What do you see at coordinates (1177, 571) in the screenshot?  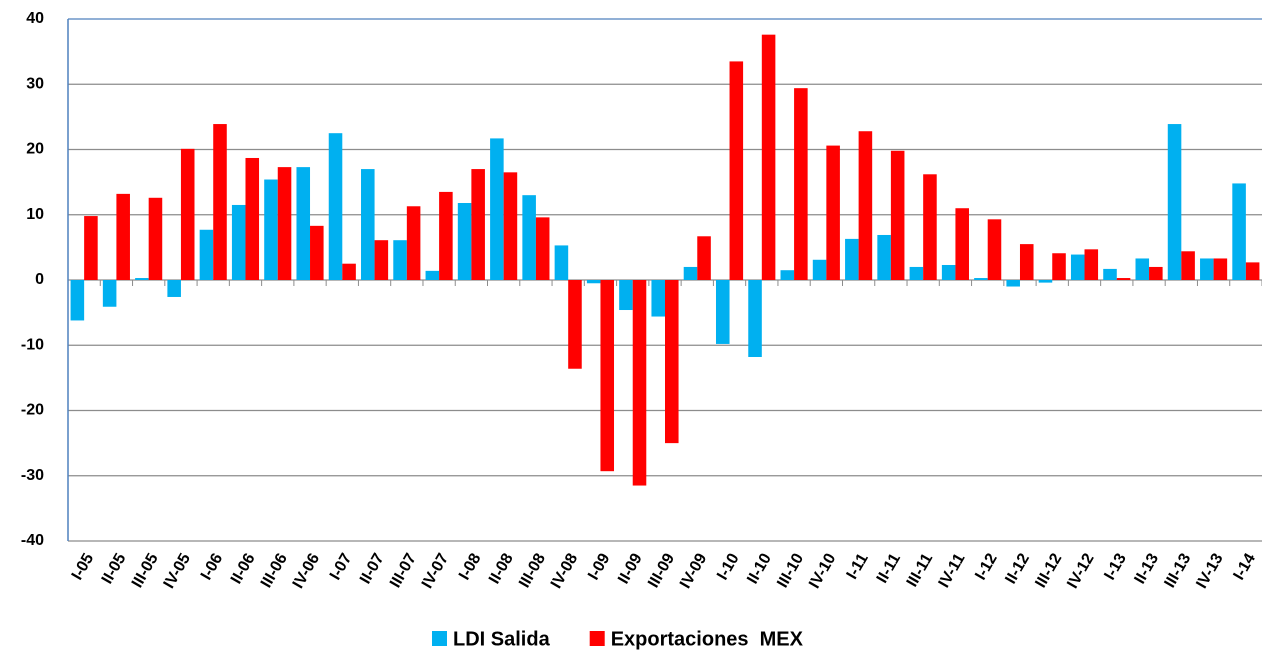 I see `x-tick-label: III-13` at bounding box center [1177, 571].